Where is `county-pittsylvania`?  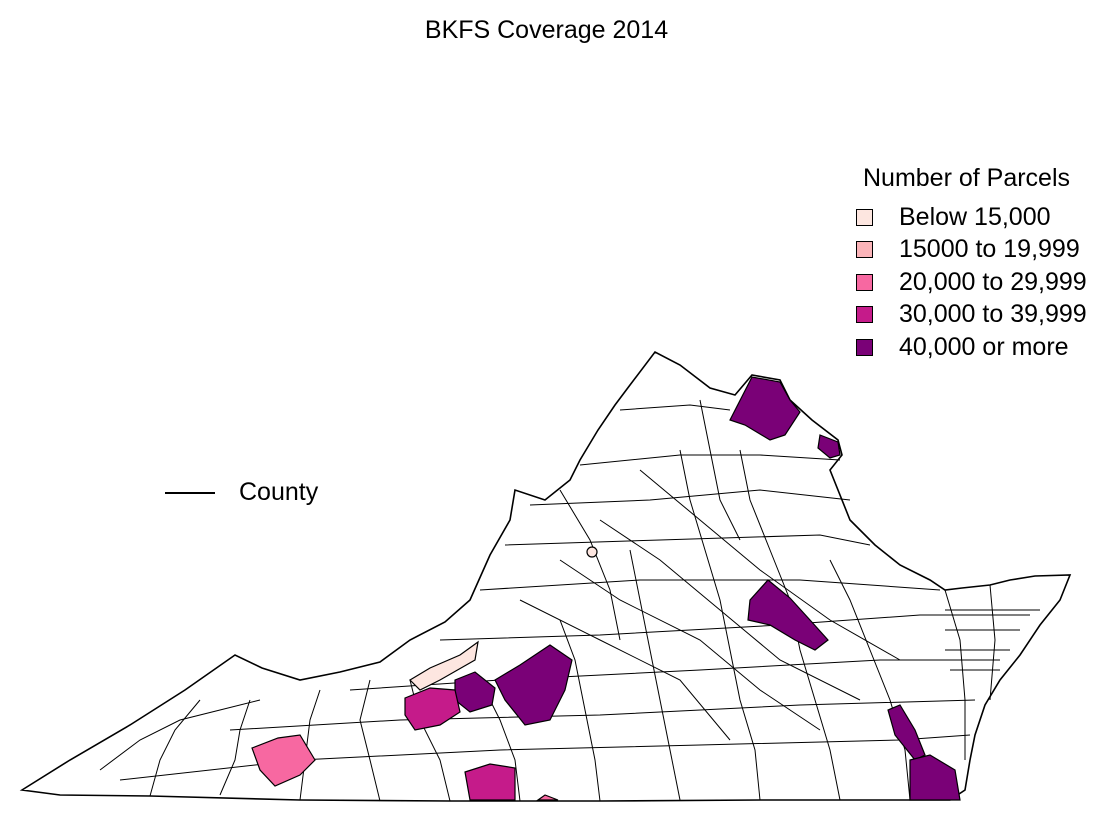
county-pittsylvania is located at coordinates (490, 782).